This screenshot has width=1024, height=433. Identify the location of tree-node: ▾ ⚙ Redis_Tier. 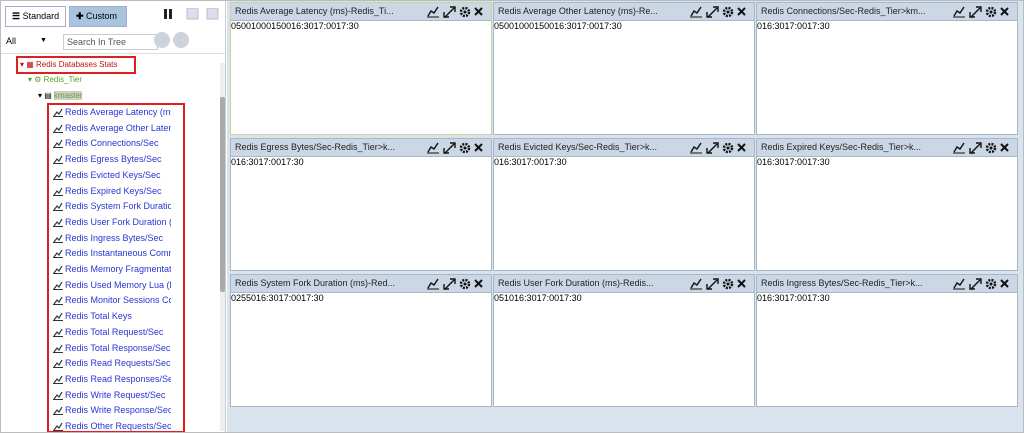
(55, 79).